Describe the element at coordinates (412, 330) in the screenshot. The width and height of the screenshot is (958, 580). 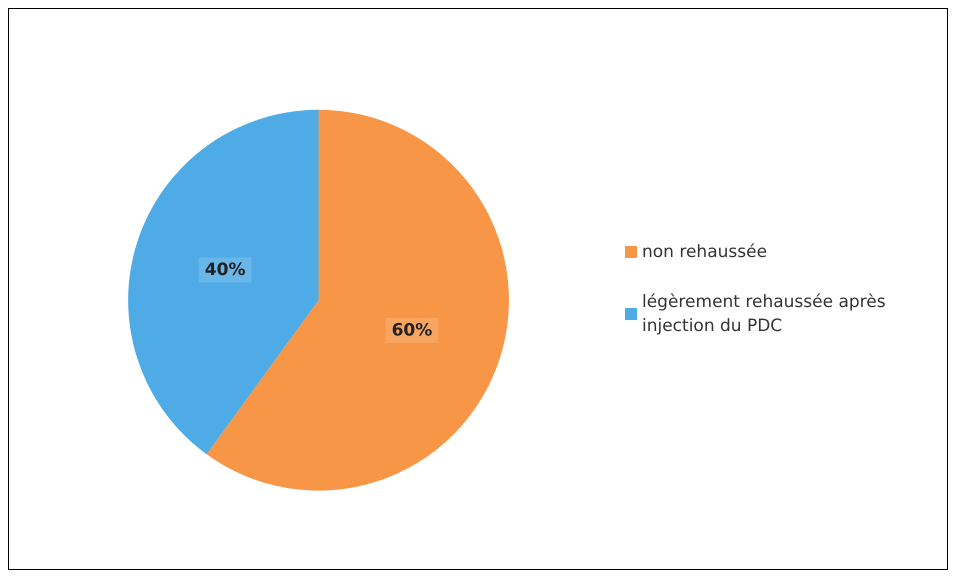
I see `data-label: 60%` at that location.